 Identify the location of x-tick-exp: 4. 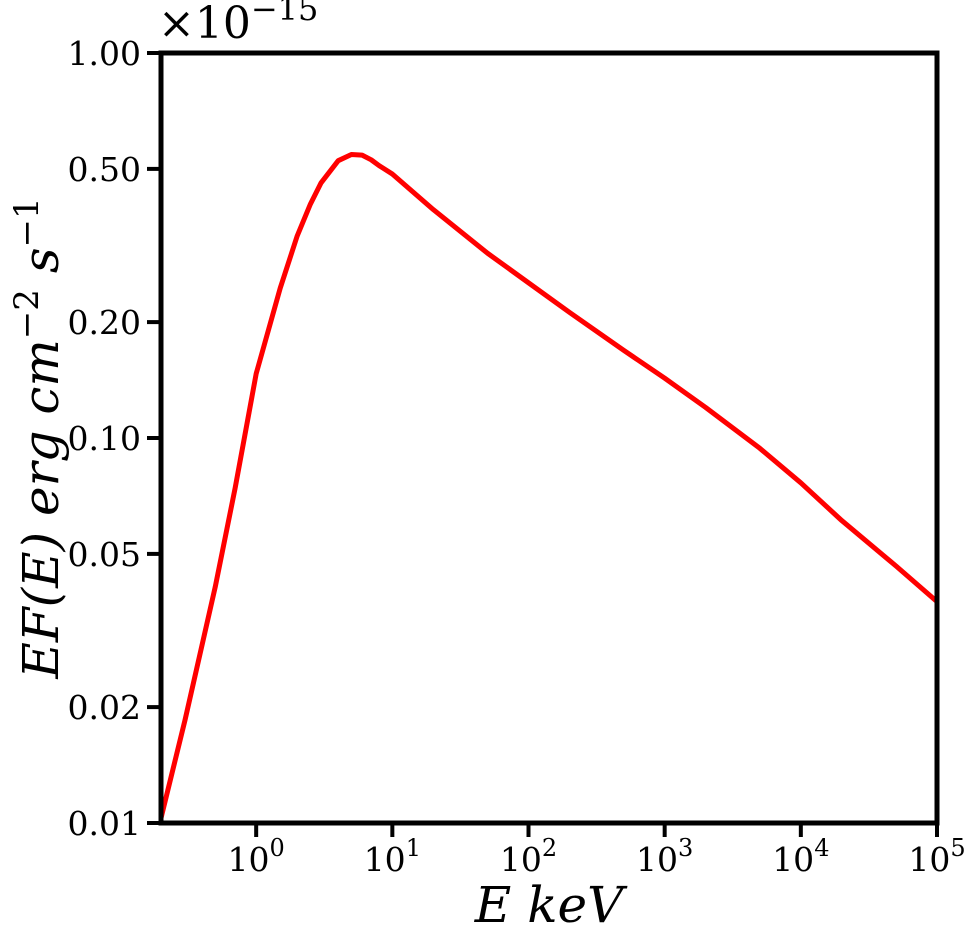
(821, 848).